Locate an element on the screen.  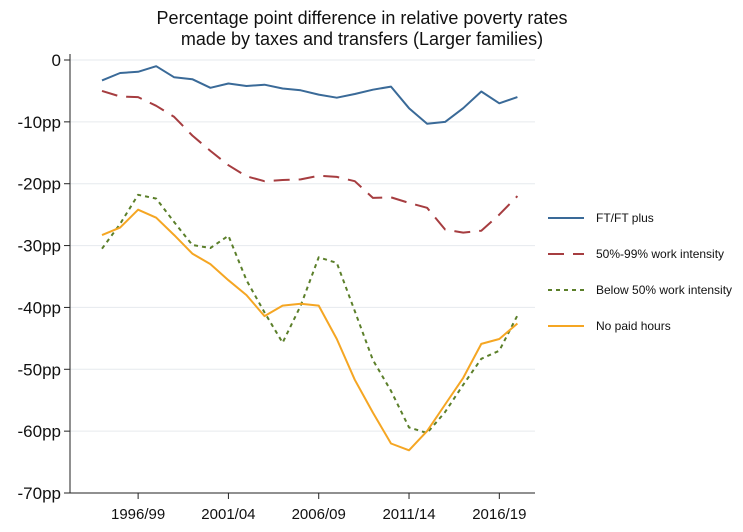
x-tick-label-1: 2001/04 is located at coordinates (228, 514).